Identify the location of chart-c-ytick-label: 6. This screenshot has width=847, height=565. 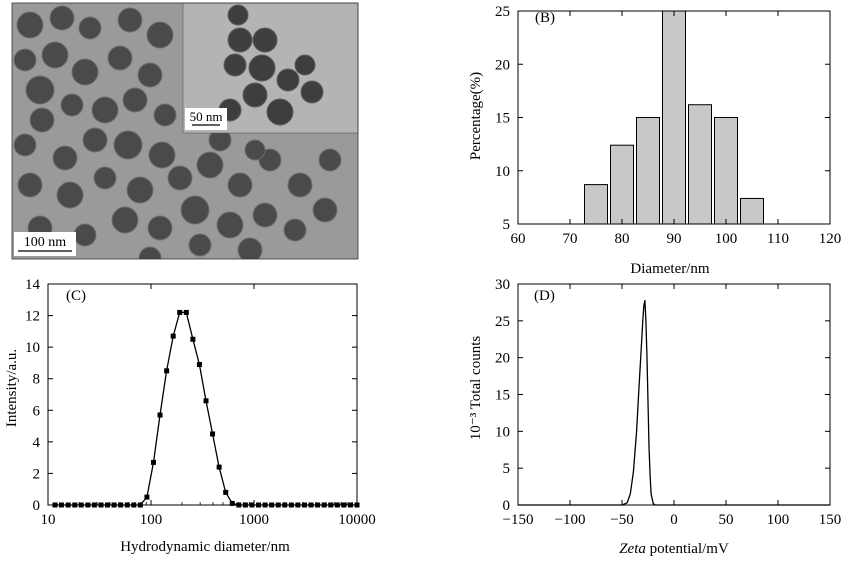
(37, 411).